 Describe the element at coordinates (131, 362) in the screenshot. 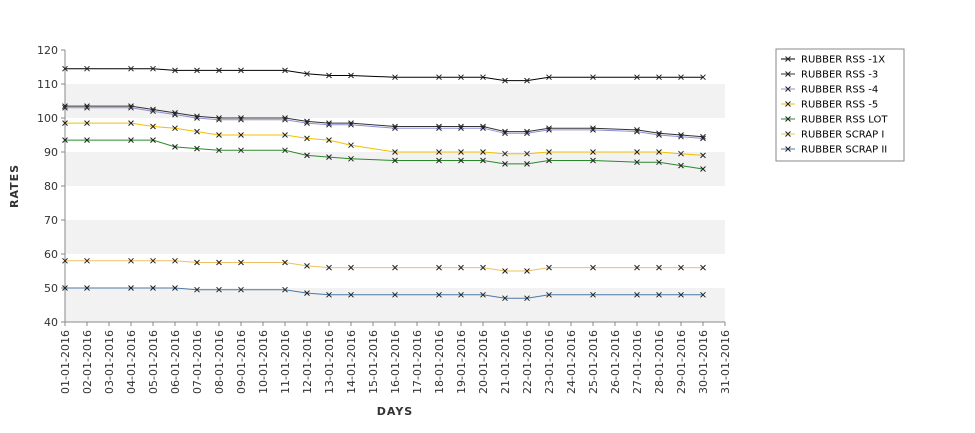

I see `x-tick-label: 04-01-2016` at that location.